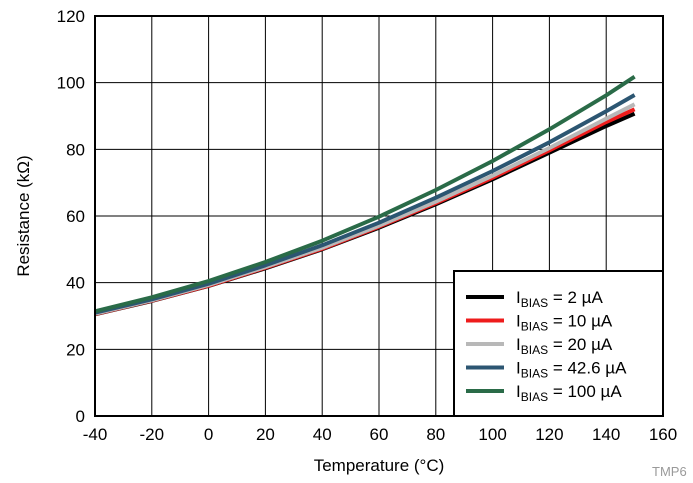 The width and height of the screenshot is (693, 483). What do you see at coordinates (587, 368) in the screenshot?
I see `legend-value: = 42.6 µA` at bounding box center [587, 368].